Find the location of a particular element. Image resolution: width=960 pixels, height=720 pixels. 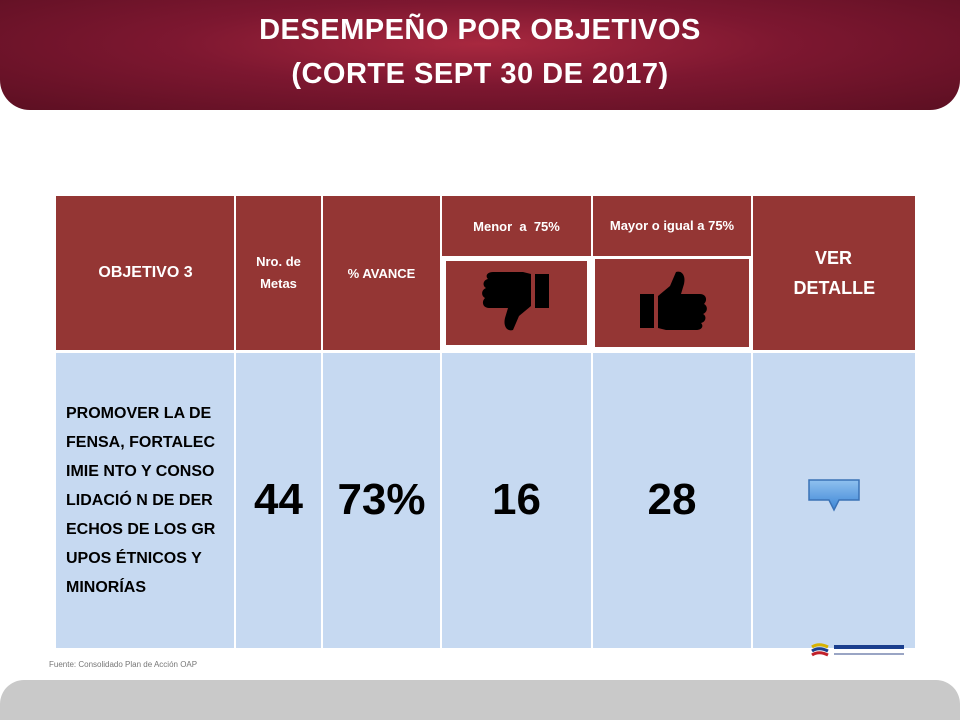

thumbs-up-cell is located at coordinates (672, 303).